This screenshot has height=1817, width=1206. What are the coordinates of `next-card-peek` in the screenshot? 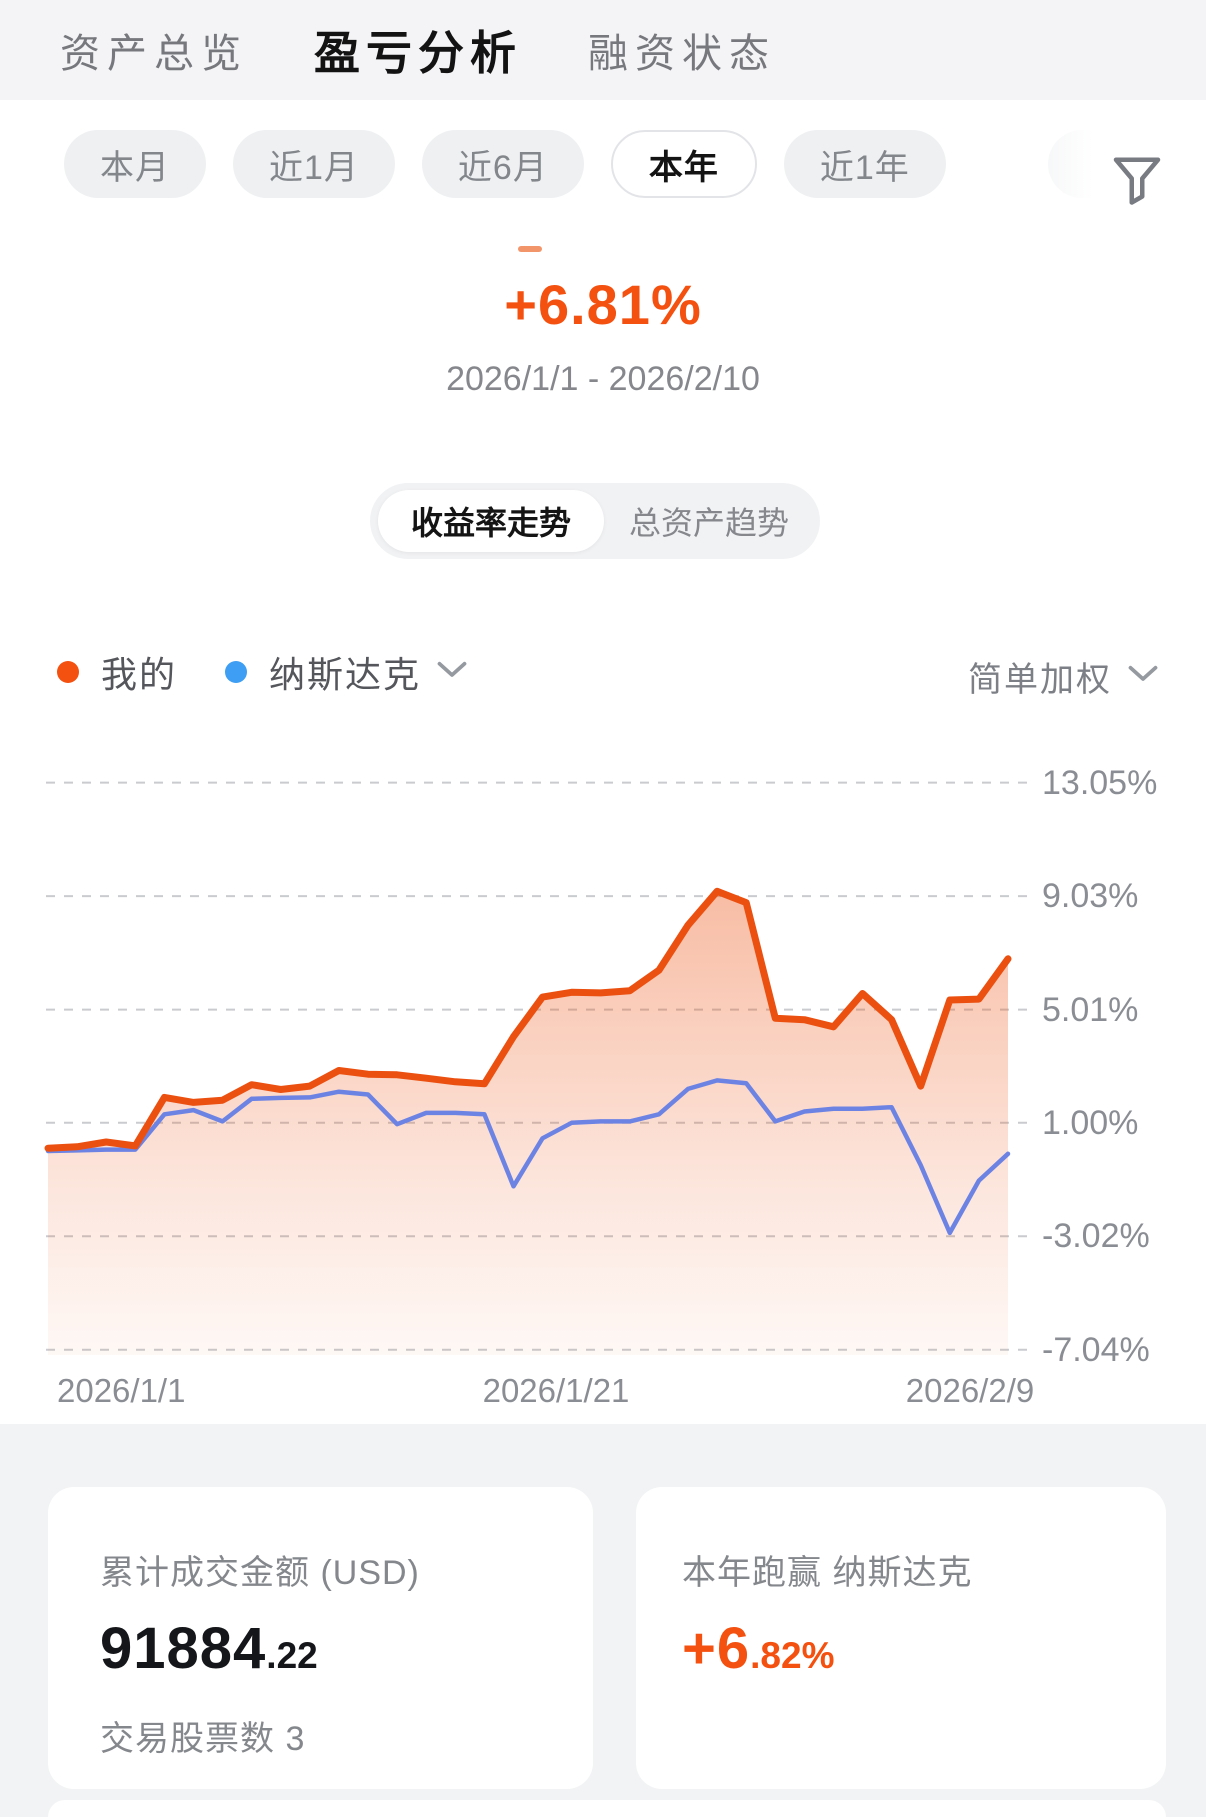 It's located at (607, 1808).